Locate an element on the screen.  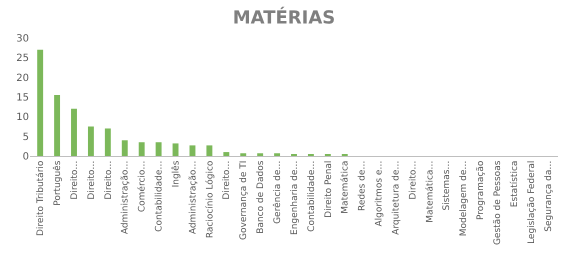
y-tick-label: 0 is located at coordinates (25, 157).